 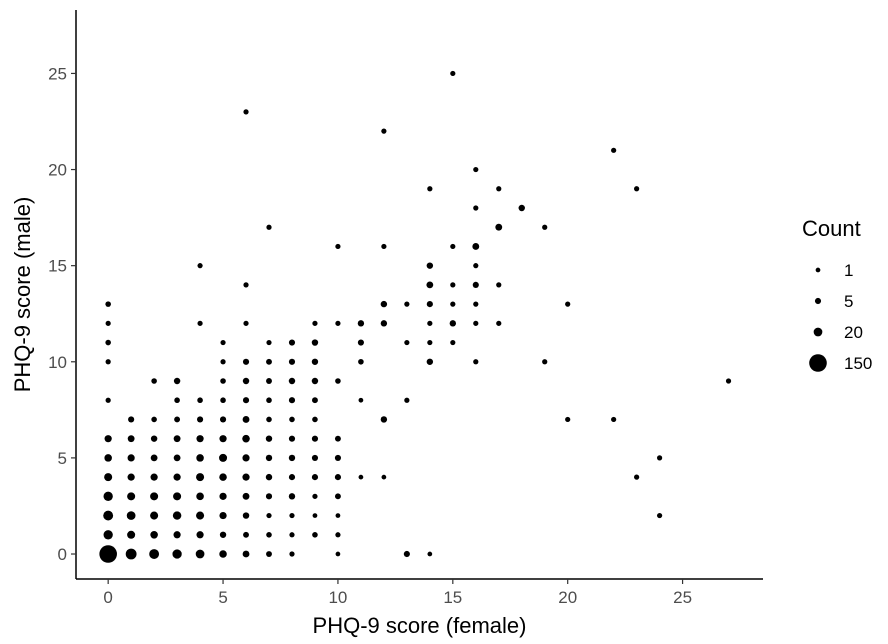 I want to click on x-tick-label: 20, so click(x=567, y=597).